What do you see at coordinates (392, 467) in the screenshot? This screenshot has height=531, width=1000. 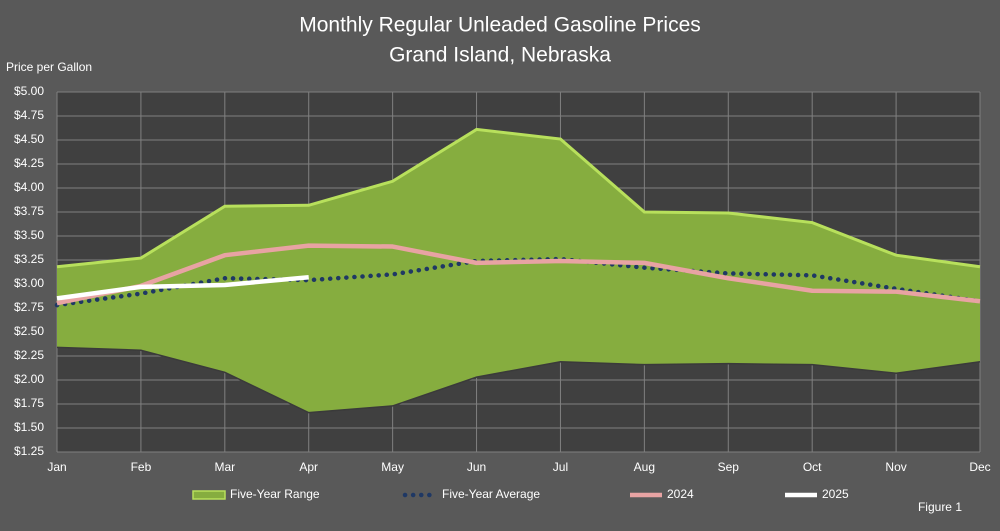 I see `x-tick-label: May` at bounding box center [392, 467].